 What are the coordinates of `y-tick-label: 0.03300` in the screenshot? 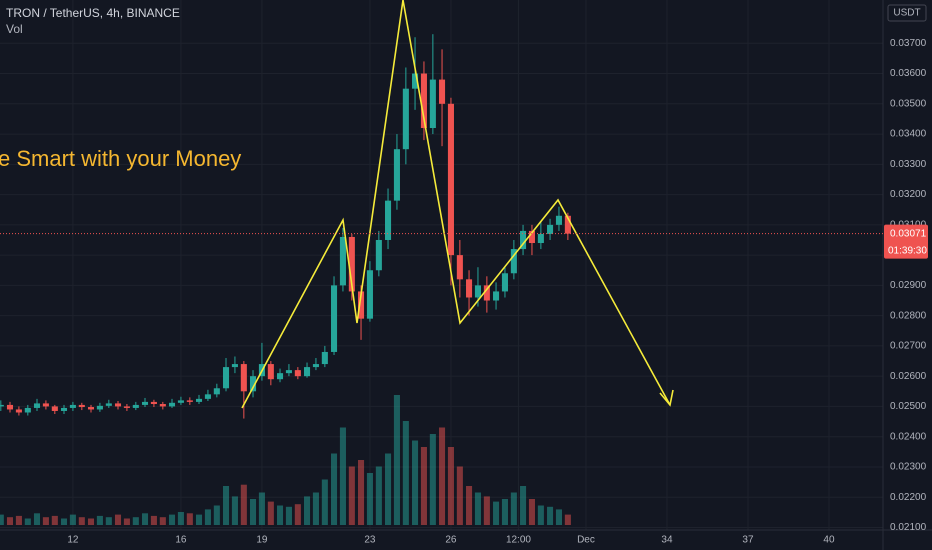 It's located at (908, 164).